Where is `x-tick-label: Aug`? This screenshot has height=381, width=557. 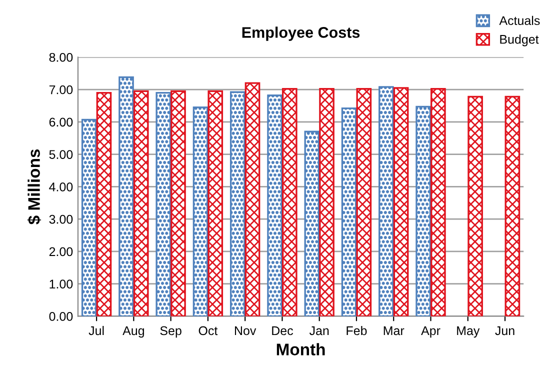 x-tick-label: Aug is located at coordinates (133, 332).